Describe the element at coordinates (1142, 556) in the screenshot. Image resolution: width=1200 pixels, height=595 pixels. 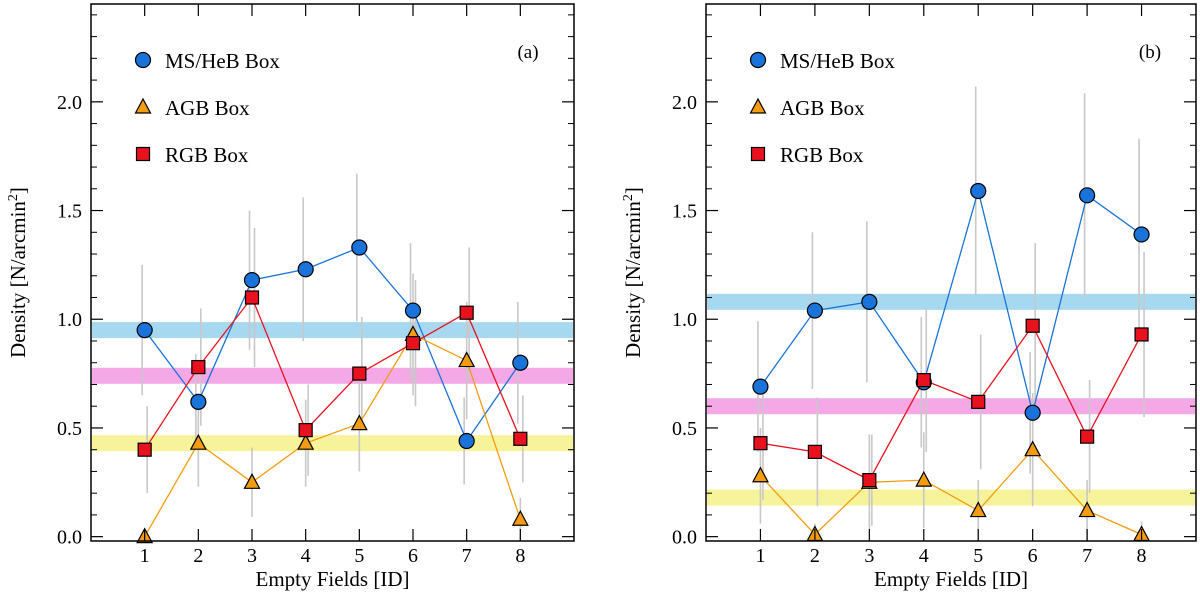
I see `x-tick-label: 8` at that location.